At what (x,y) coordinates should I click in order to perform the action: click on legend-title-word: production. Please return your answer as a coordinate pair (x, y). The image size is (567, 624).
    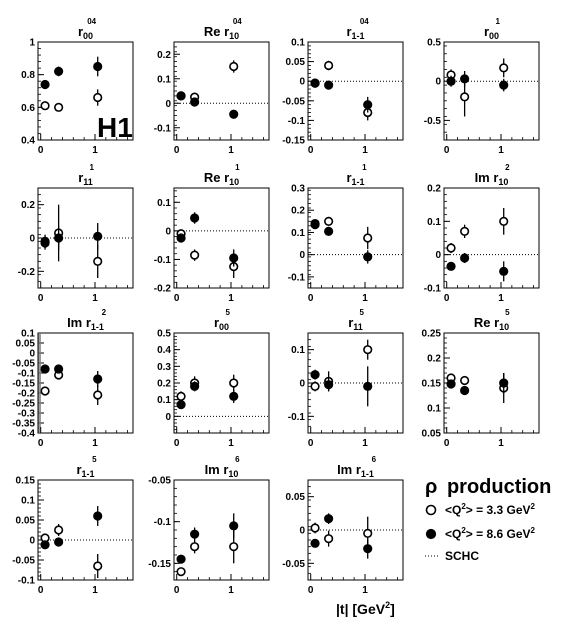
    Looking at the image, I should click on (499, 487).